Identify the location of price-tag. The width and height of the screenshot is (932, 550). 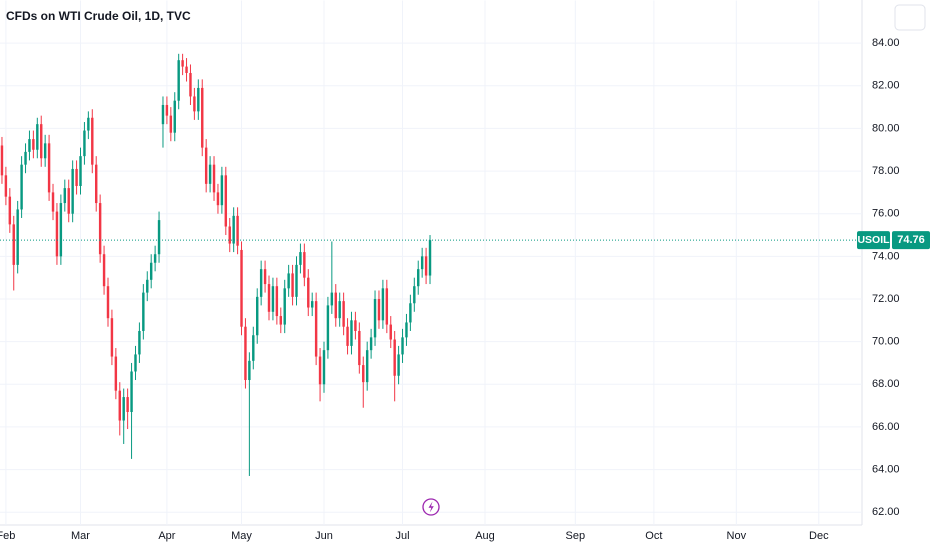
(911, 240).